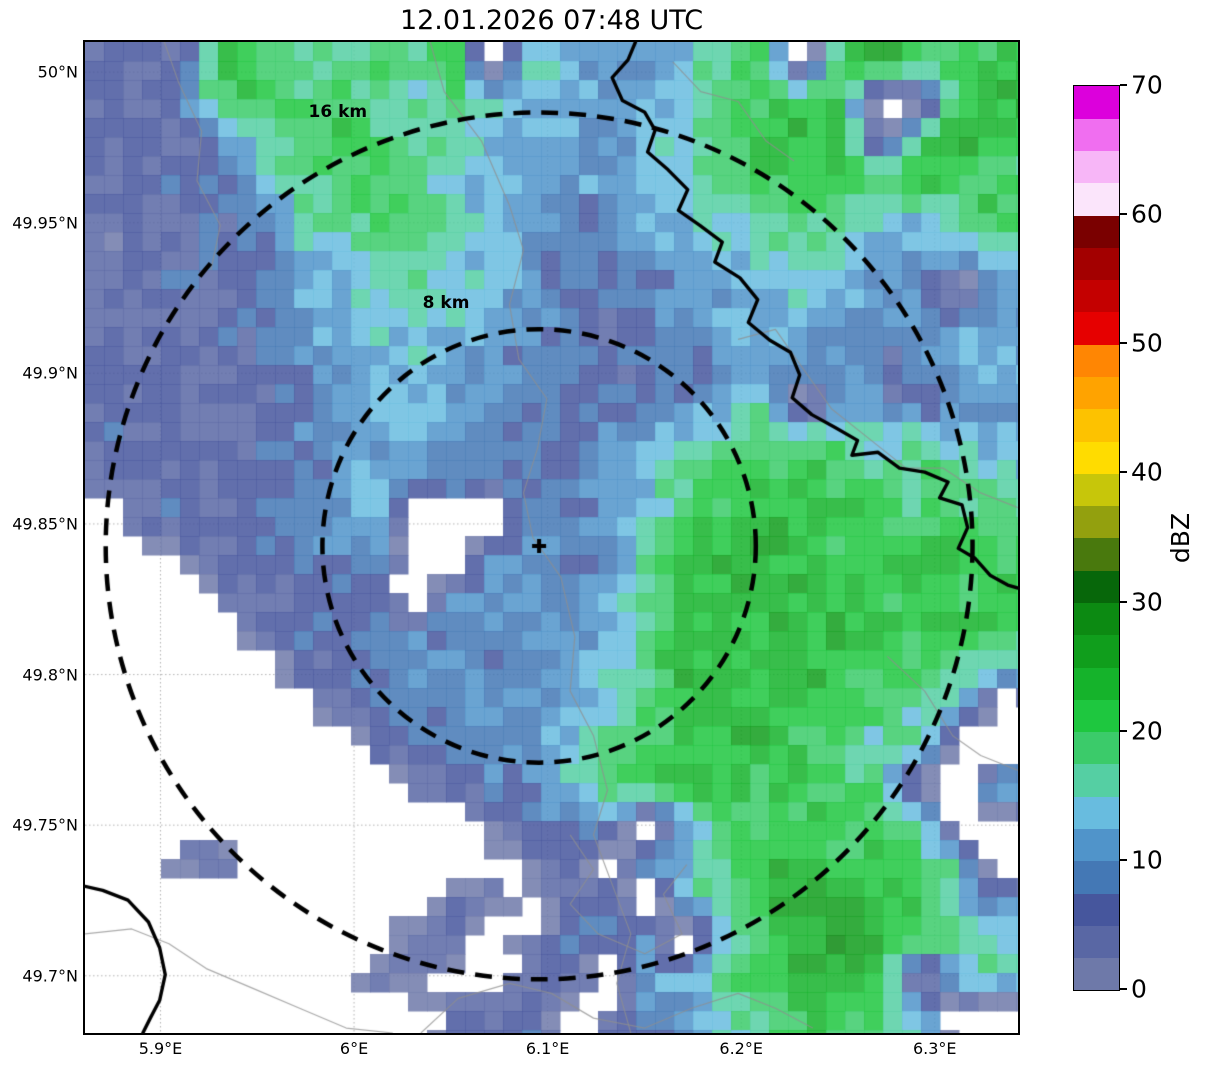 The width and height of the screenshot is (1207, 1069). Describe the element at coordinates (45, 223) in the screenshot. I see `y-tick-label: 49.95°N` at that location.